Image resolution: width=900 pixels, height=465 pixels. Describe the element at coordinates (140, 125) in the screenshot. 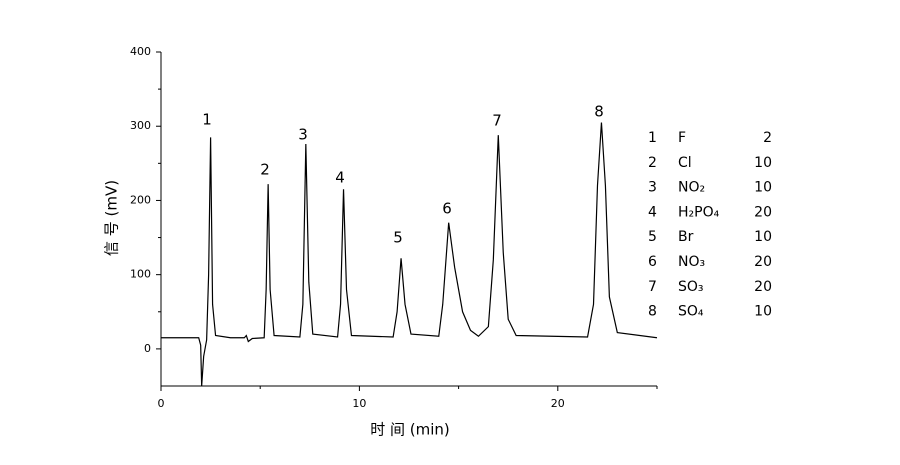

I see `y-tick-label: 300` at that location.